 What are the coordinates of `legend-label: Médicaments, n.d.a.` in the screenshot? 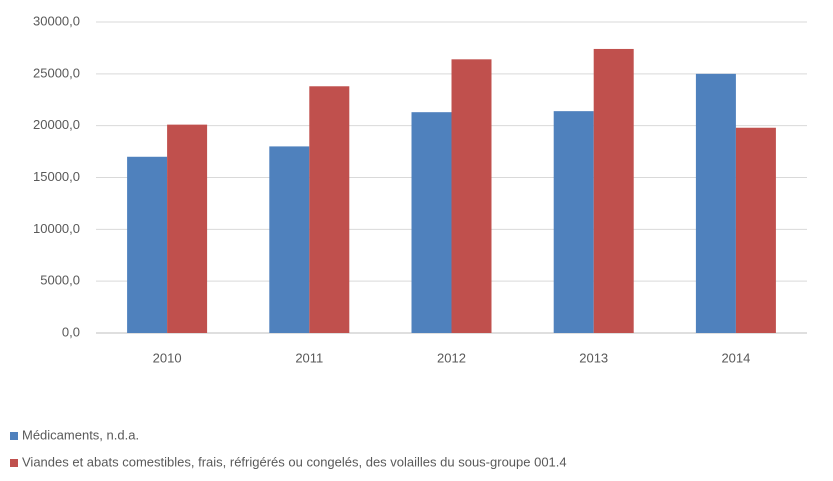 It's located at (80, 434).